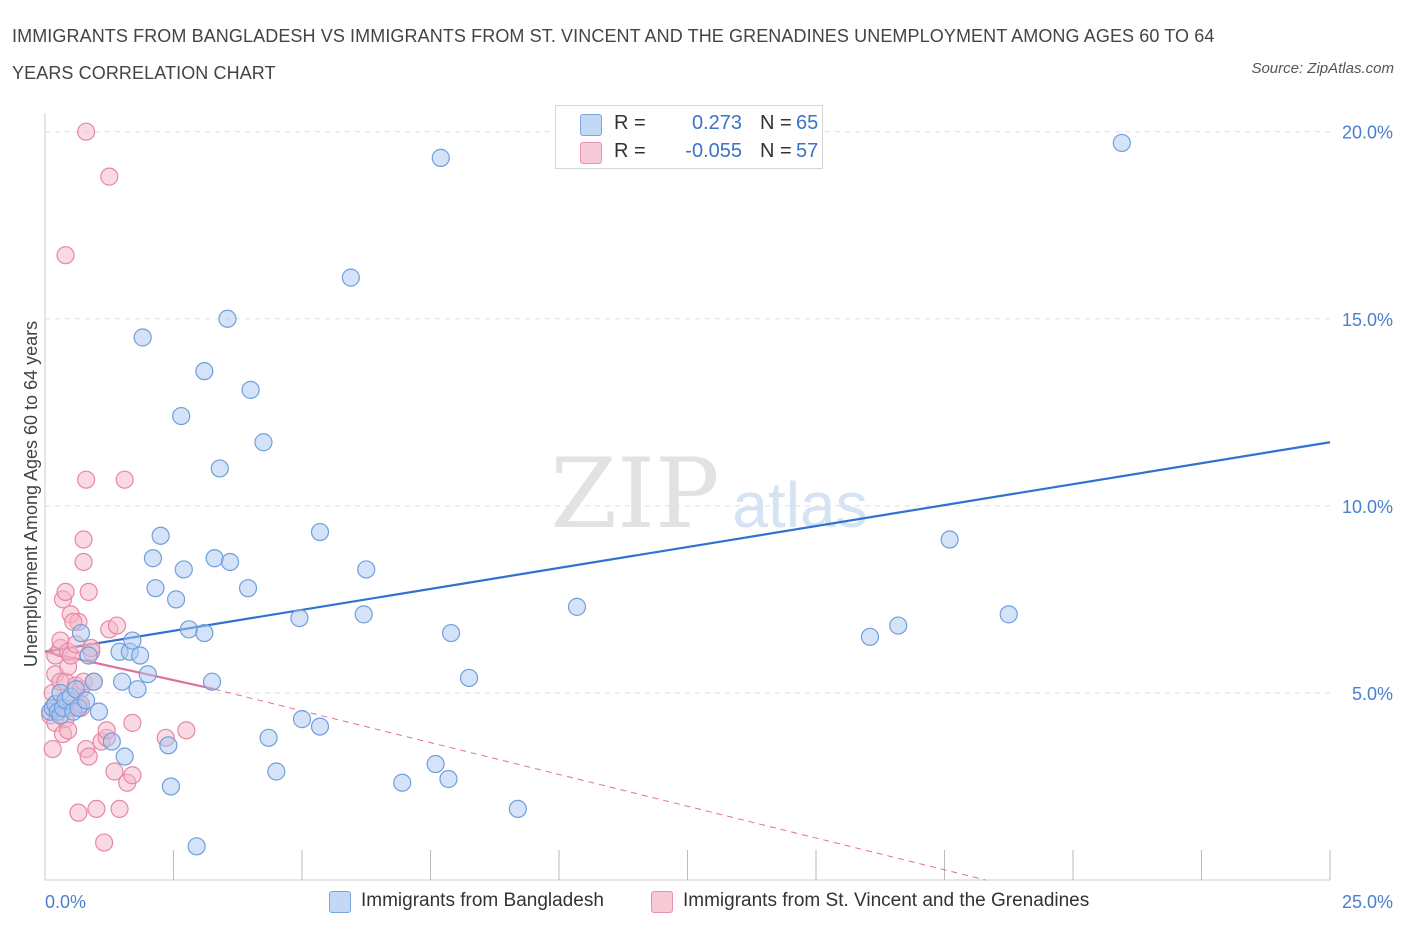  Describe the element at coordinates (807, 151) in the screenshot. I see `legend-n-value: 57` at that location.